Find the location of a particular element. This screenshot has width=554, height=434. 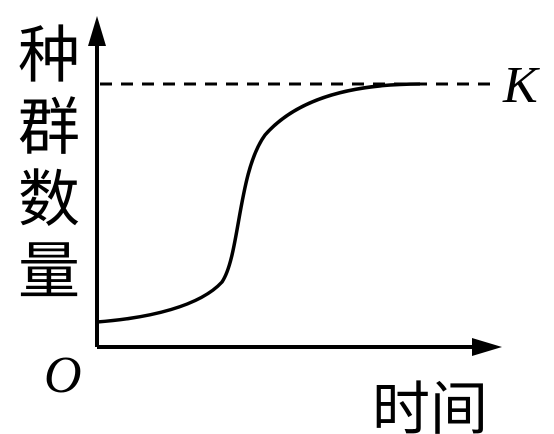

y-axis-arrow is located at coordinates (97, 31).